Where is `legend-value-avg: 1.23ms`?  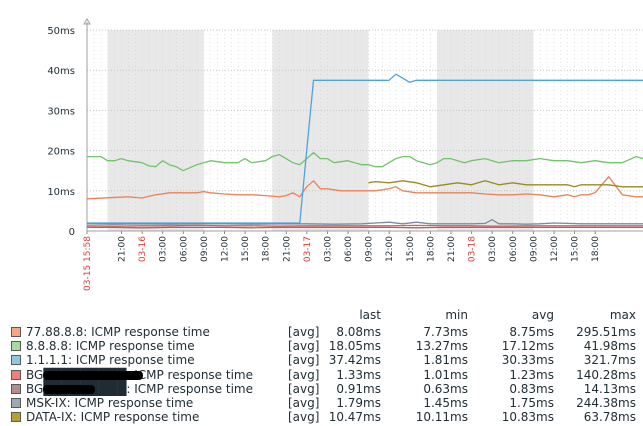
legend-value-avg: 1.23ms is located at coordinates (531, 374).